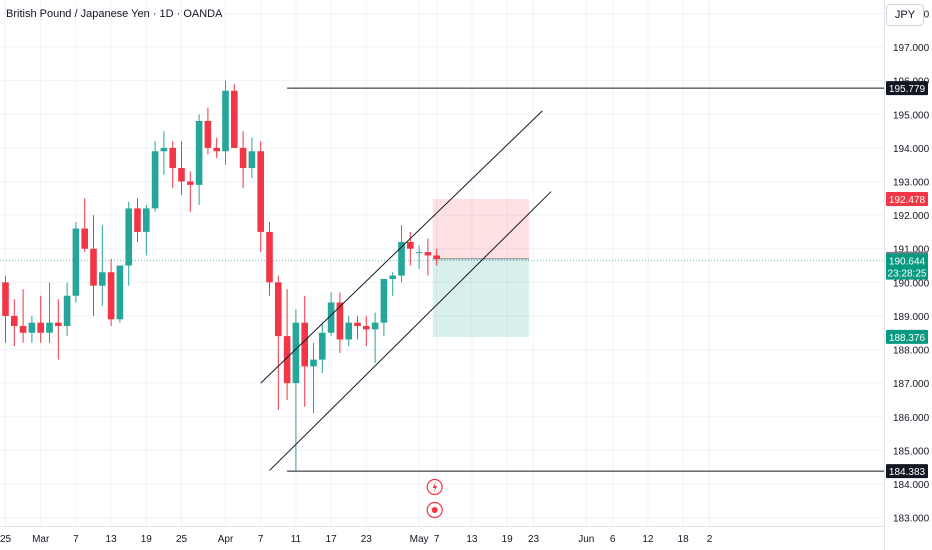  What do you see at coordinates (911, 48) in the screenshot?
I see `y-tick-label: 197.000` at bounding box center [911, 48].